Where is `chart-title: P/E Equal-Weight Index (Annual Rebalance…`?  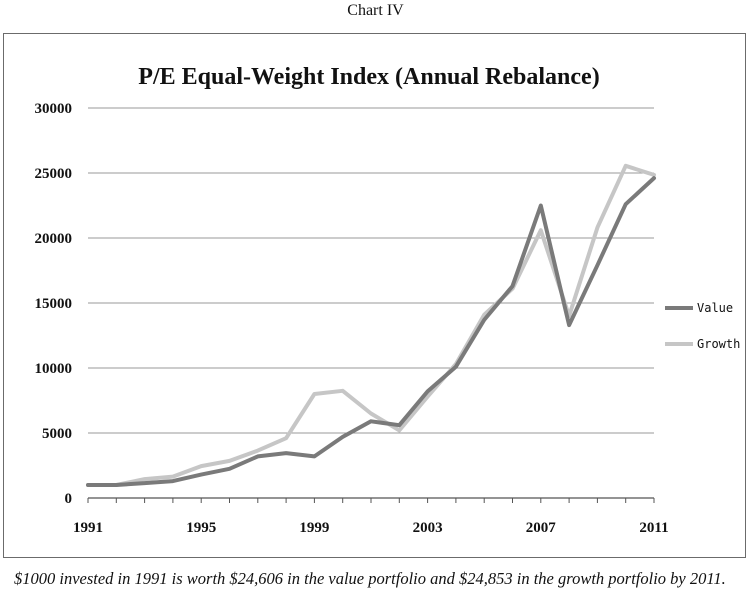 chart-title: P/E Equal-Weight Index (Annual Rebalance… is located at coordinates (368, 77).